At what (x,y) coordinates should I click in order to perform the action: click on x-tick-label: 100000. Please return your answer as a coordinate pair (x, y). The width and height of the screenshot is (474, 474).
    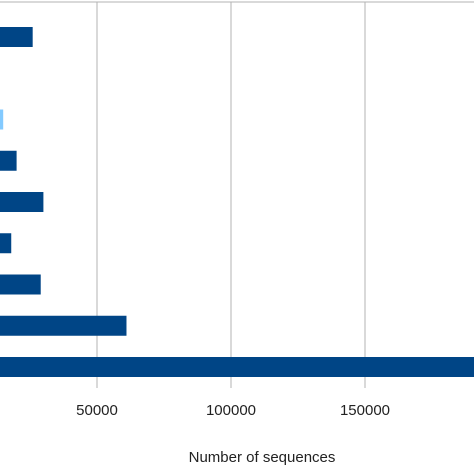
    Looking at the image, I should click on (231, 410).